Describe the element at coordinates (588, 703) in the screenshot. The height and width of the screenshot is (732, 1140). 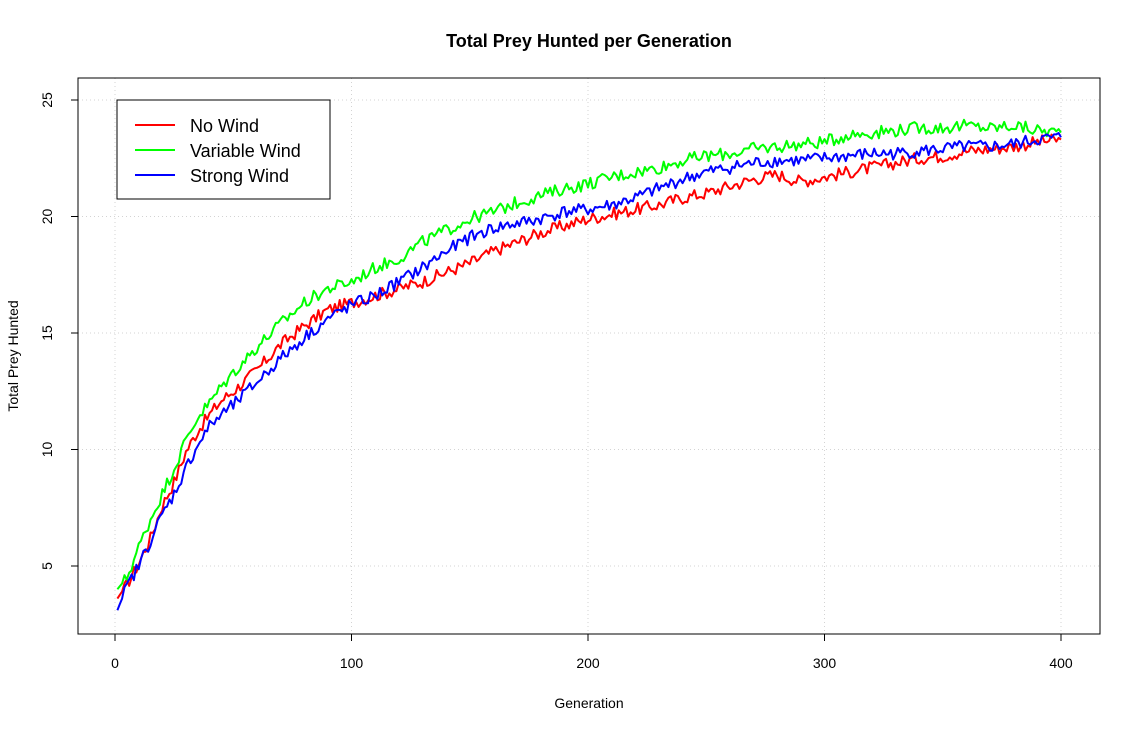
I see `x-axis-label: Generation` at that location.